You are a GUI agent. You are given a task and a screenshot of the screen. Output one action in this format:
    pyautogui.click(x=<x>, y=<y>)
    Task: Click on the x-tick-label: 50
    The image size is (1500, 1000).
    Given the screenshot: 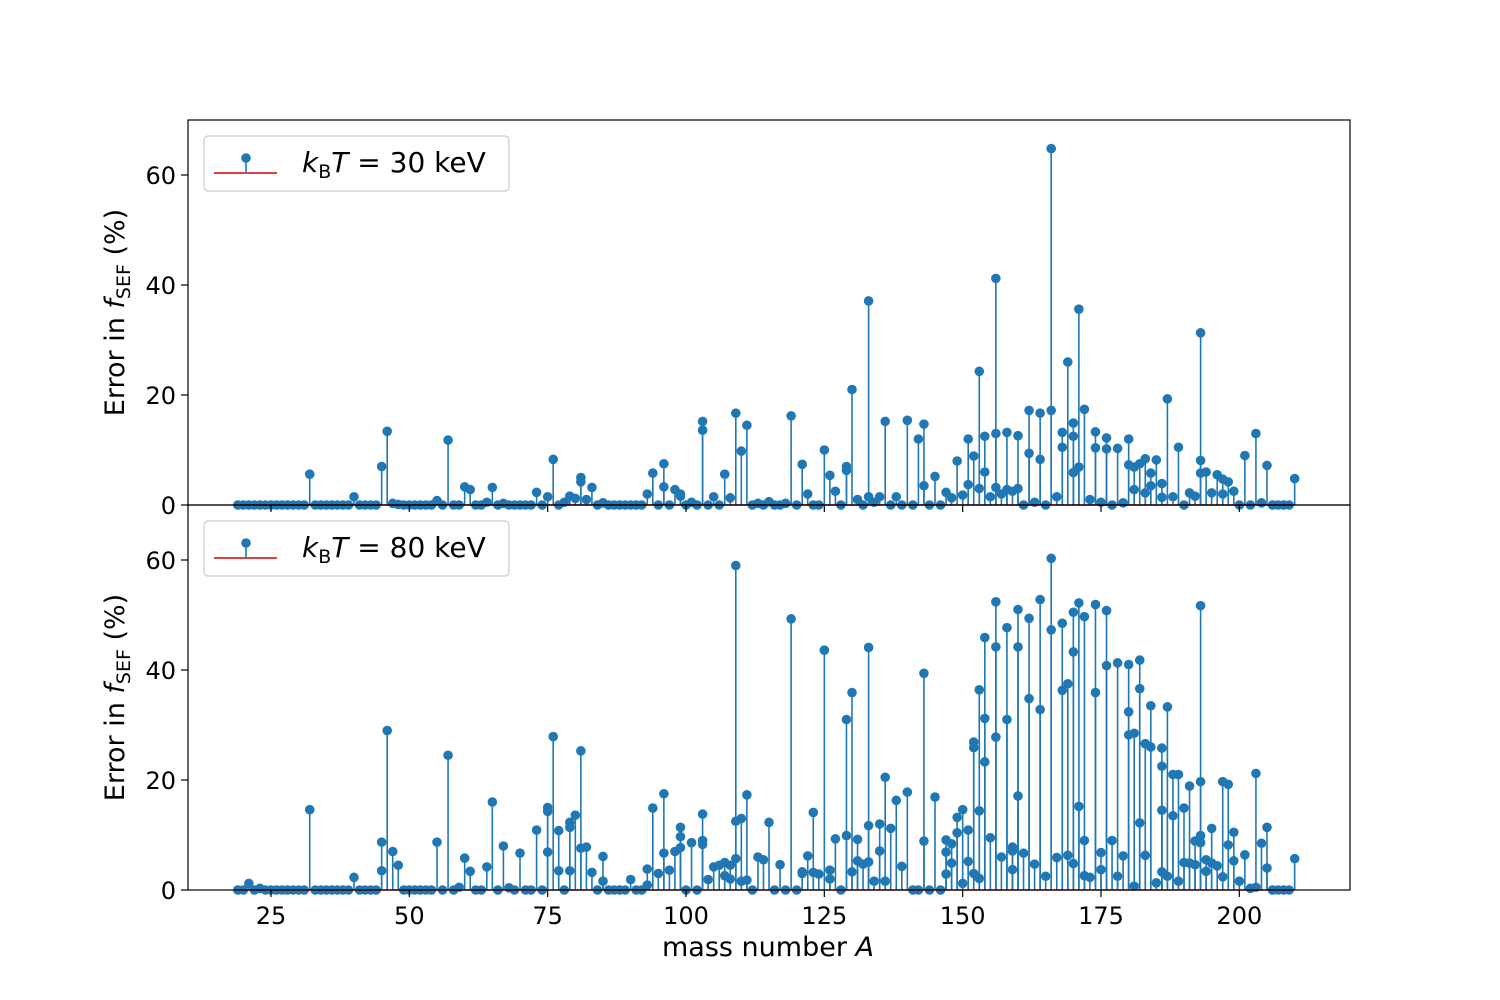 What is the action you would take?
    pyautogui.click(x=409, y=916)
    